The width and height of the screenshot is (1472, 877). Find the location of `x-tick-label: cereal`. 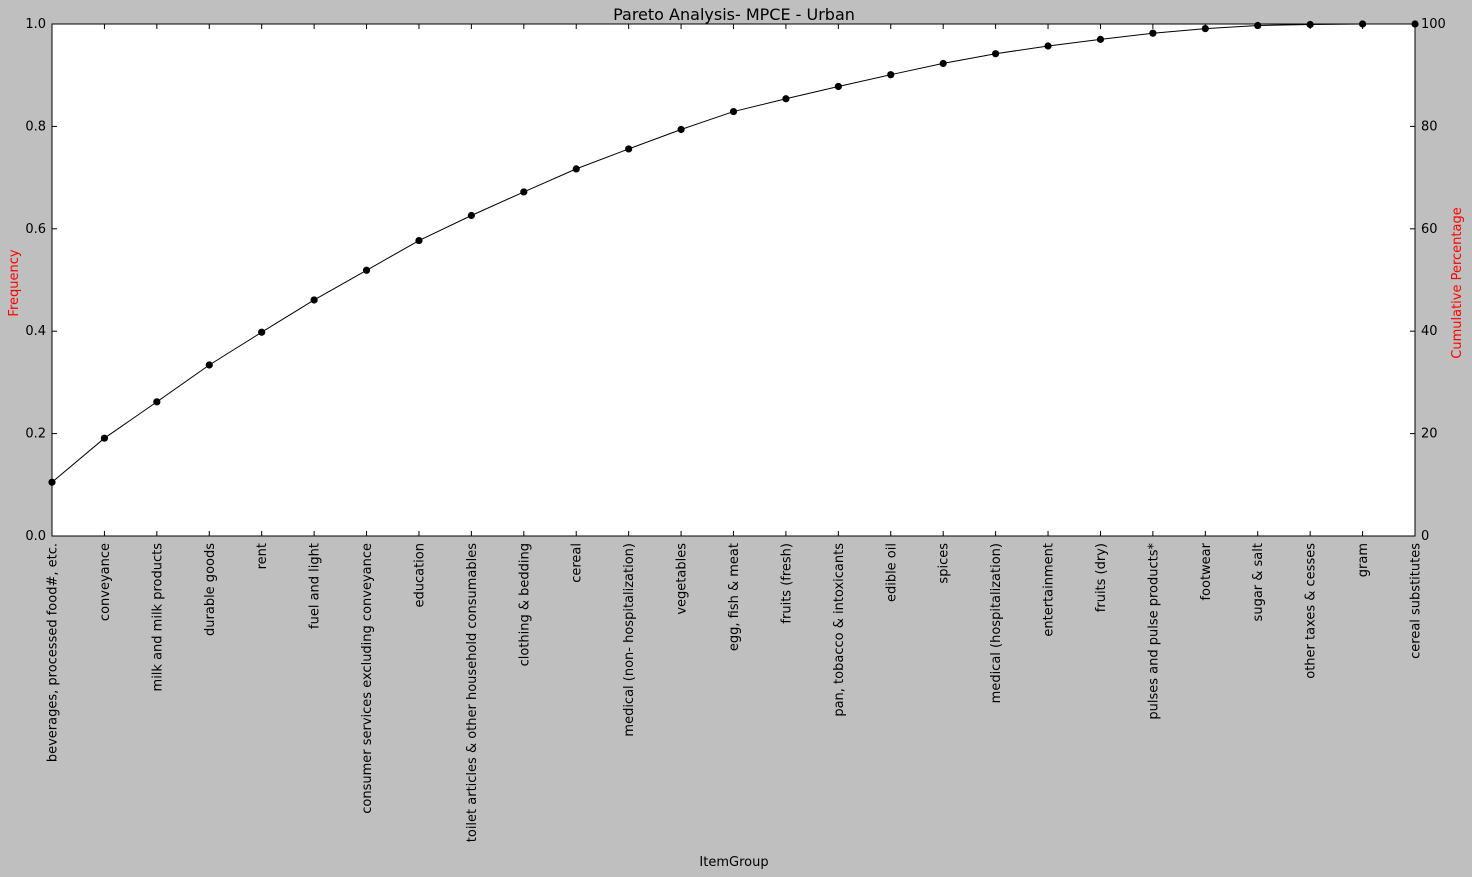

x-tick-label: cereal is located at coordinates (577, 563).